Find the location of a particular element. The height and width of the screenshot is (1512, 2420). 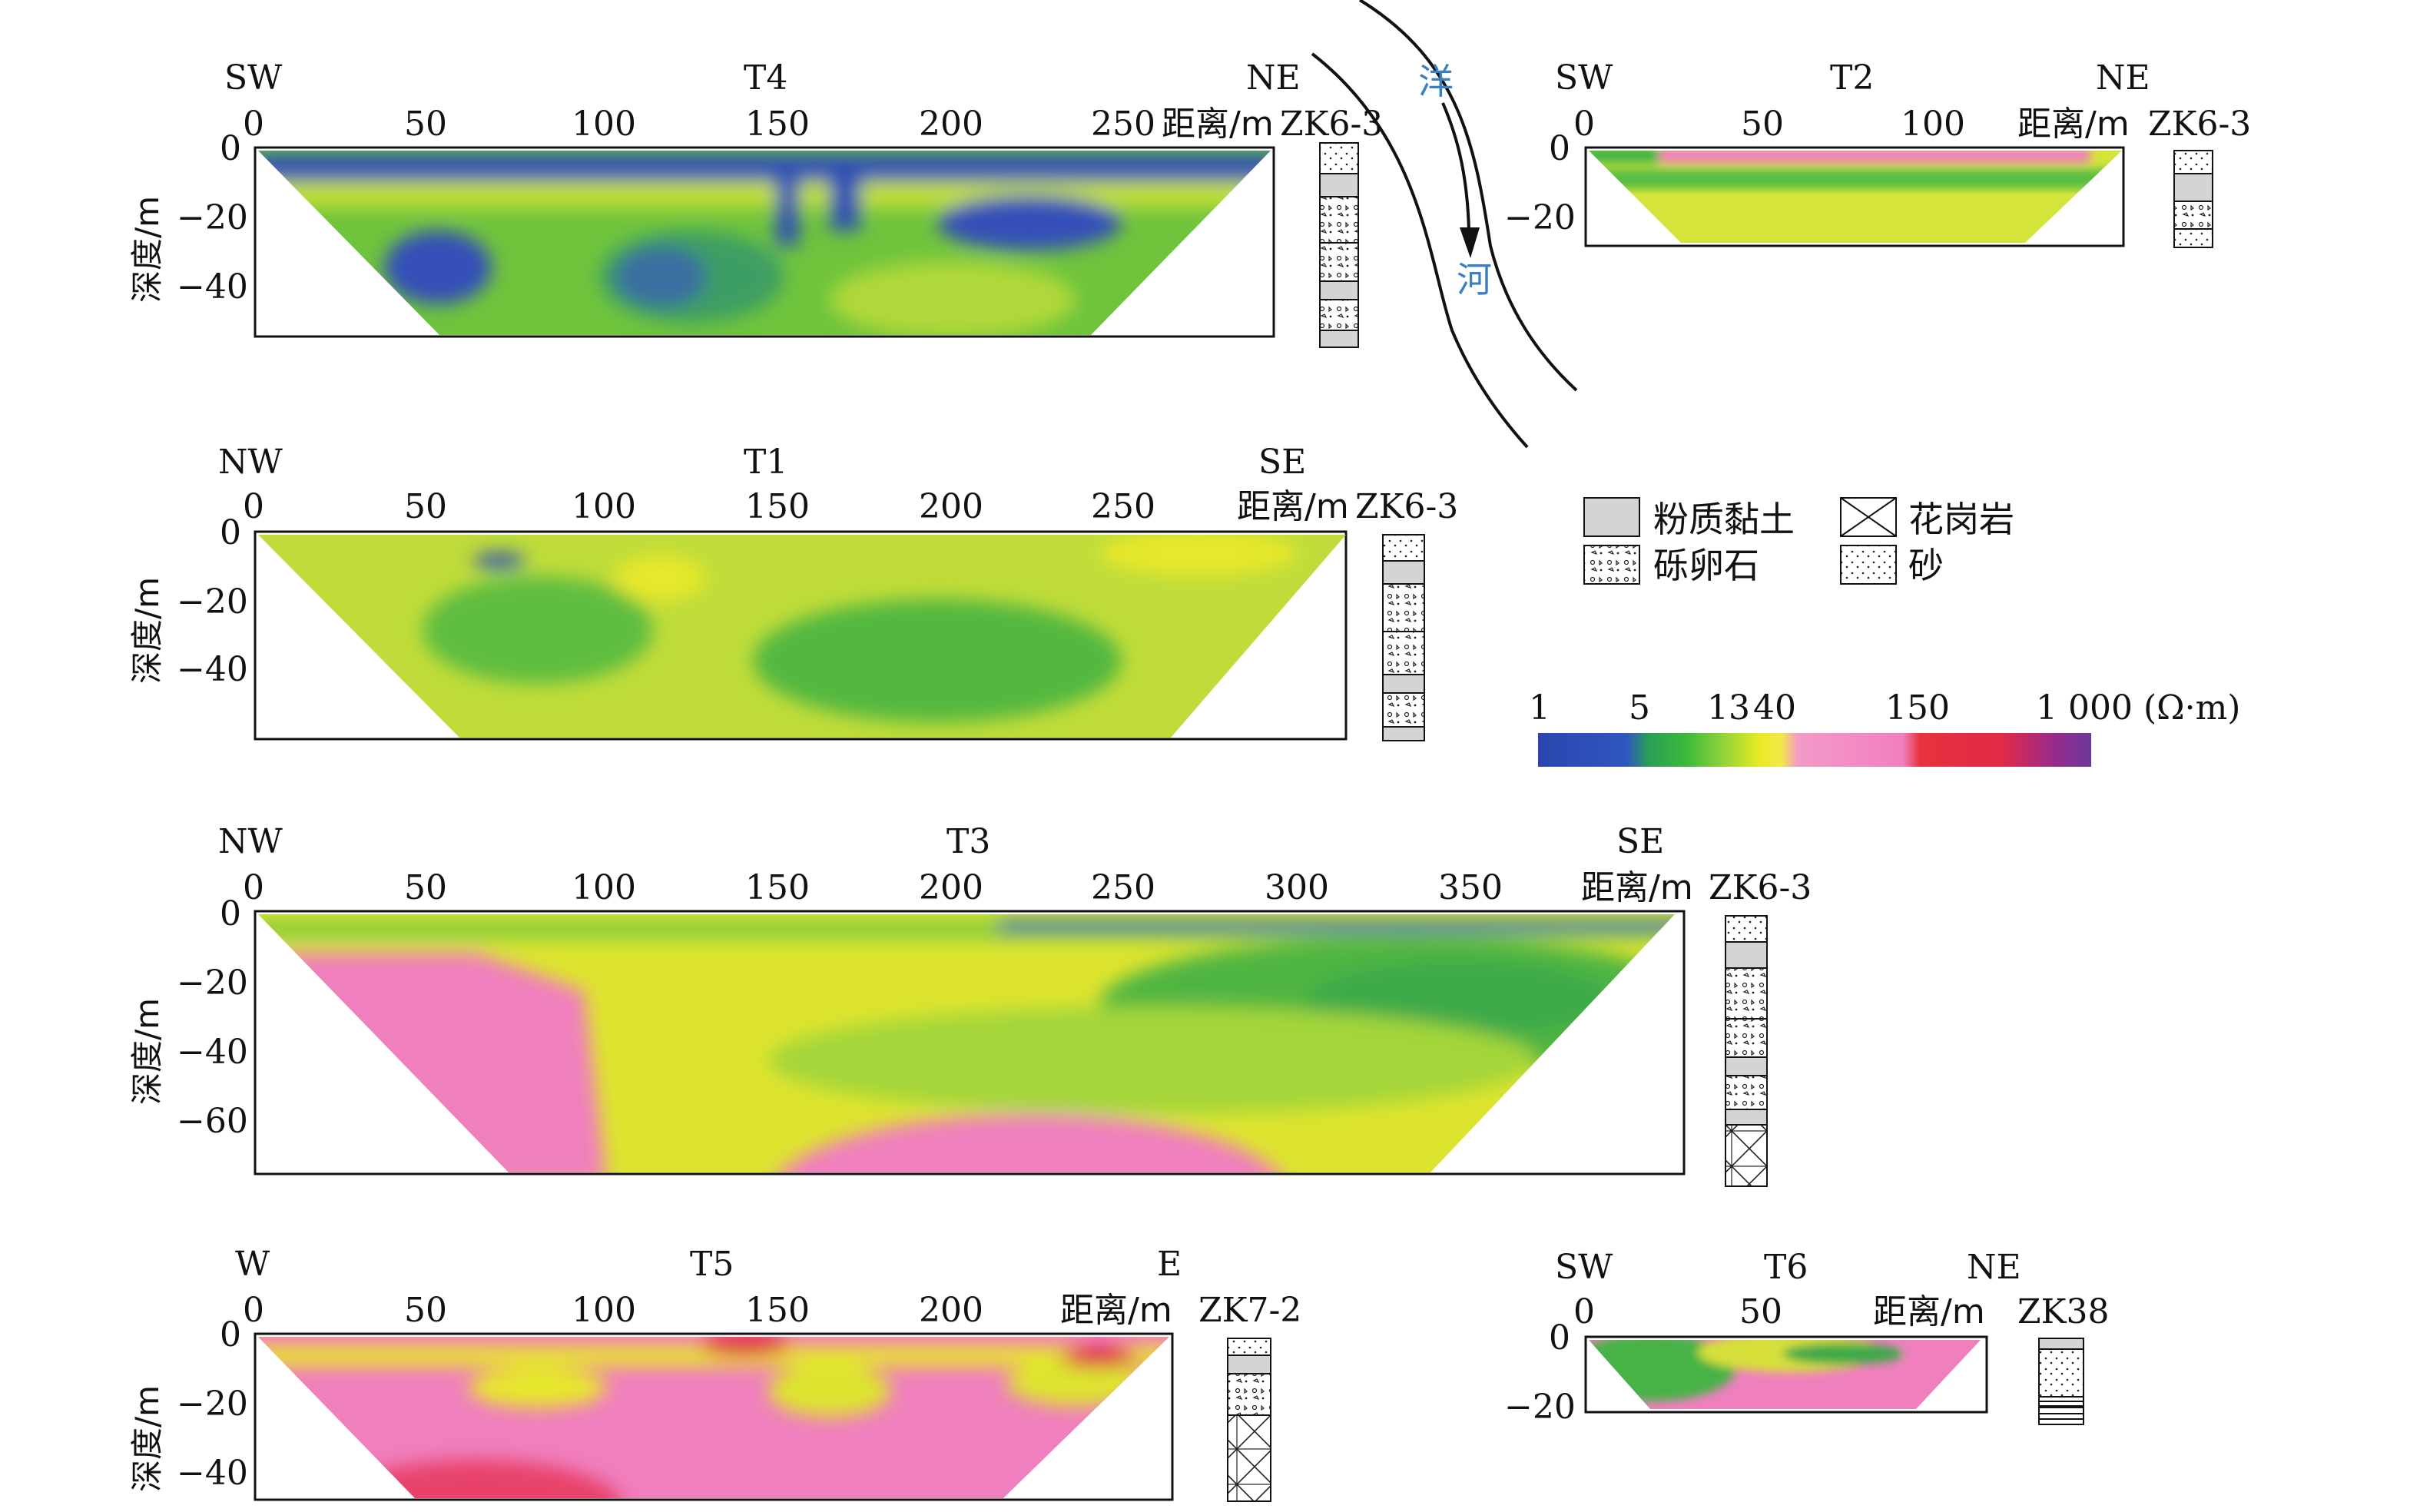

profile-T4-title: T4 is located at coordinates (765, 78).